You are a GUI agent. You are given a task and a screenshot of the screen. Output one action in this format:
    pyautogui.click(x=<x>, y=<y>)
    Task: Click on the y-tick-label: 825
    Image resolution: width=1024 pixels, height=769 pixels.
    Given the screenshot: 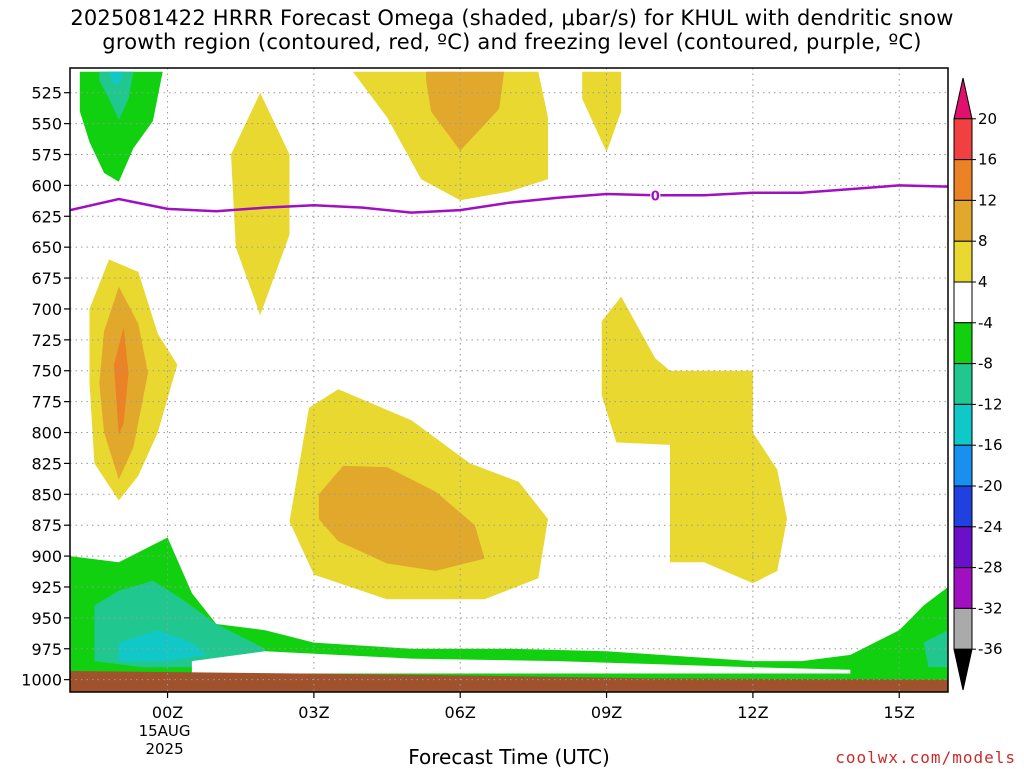 What is the action you would take?
    pyautogui.click(x=46, y=463)
    